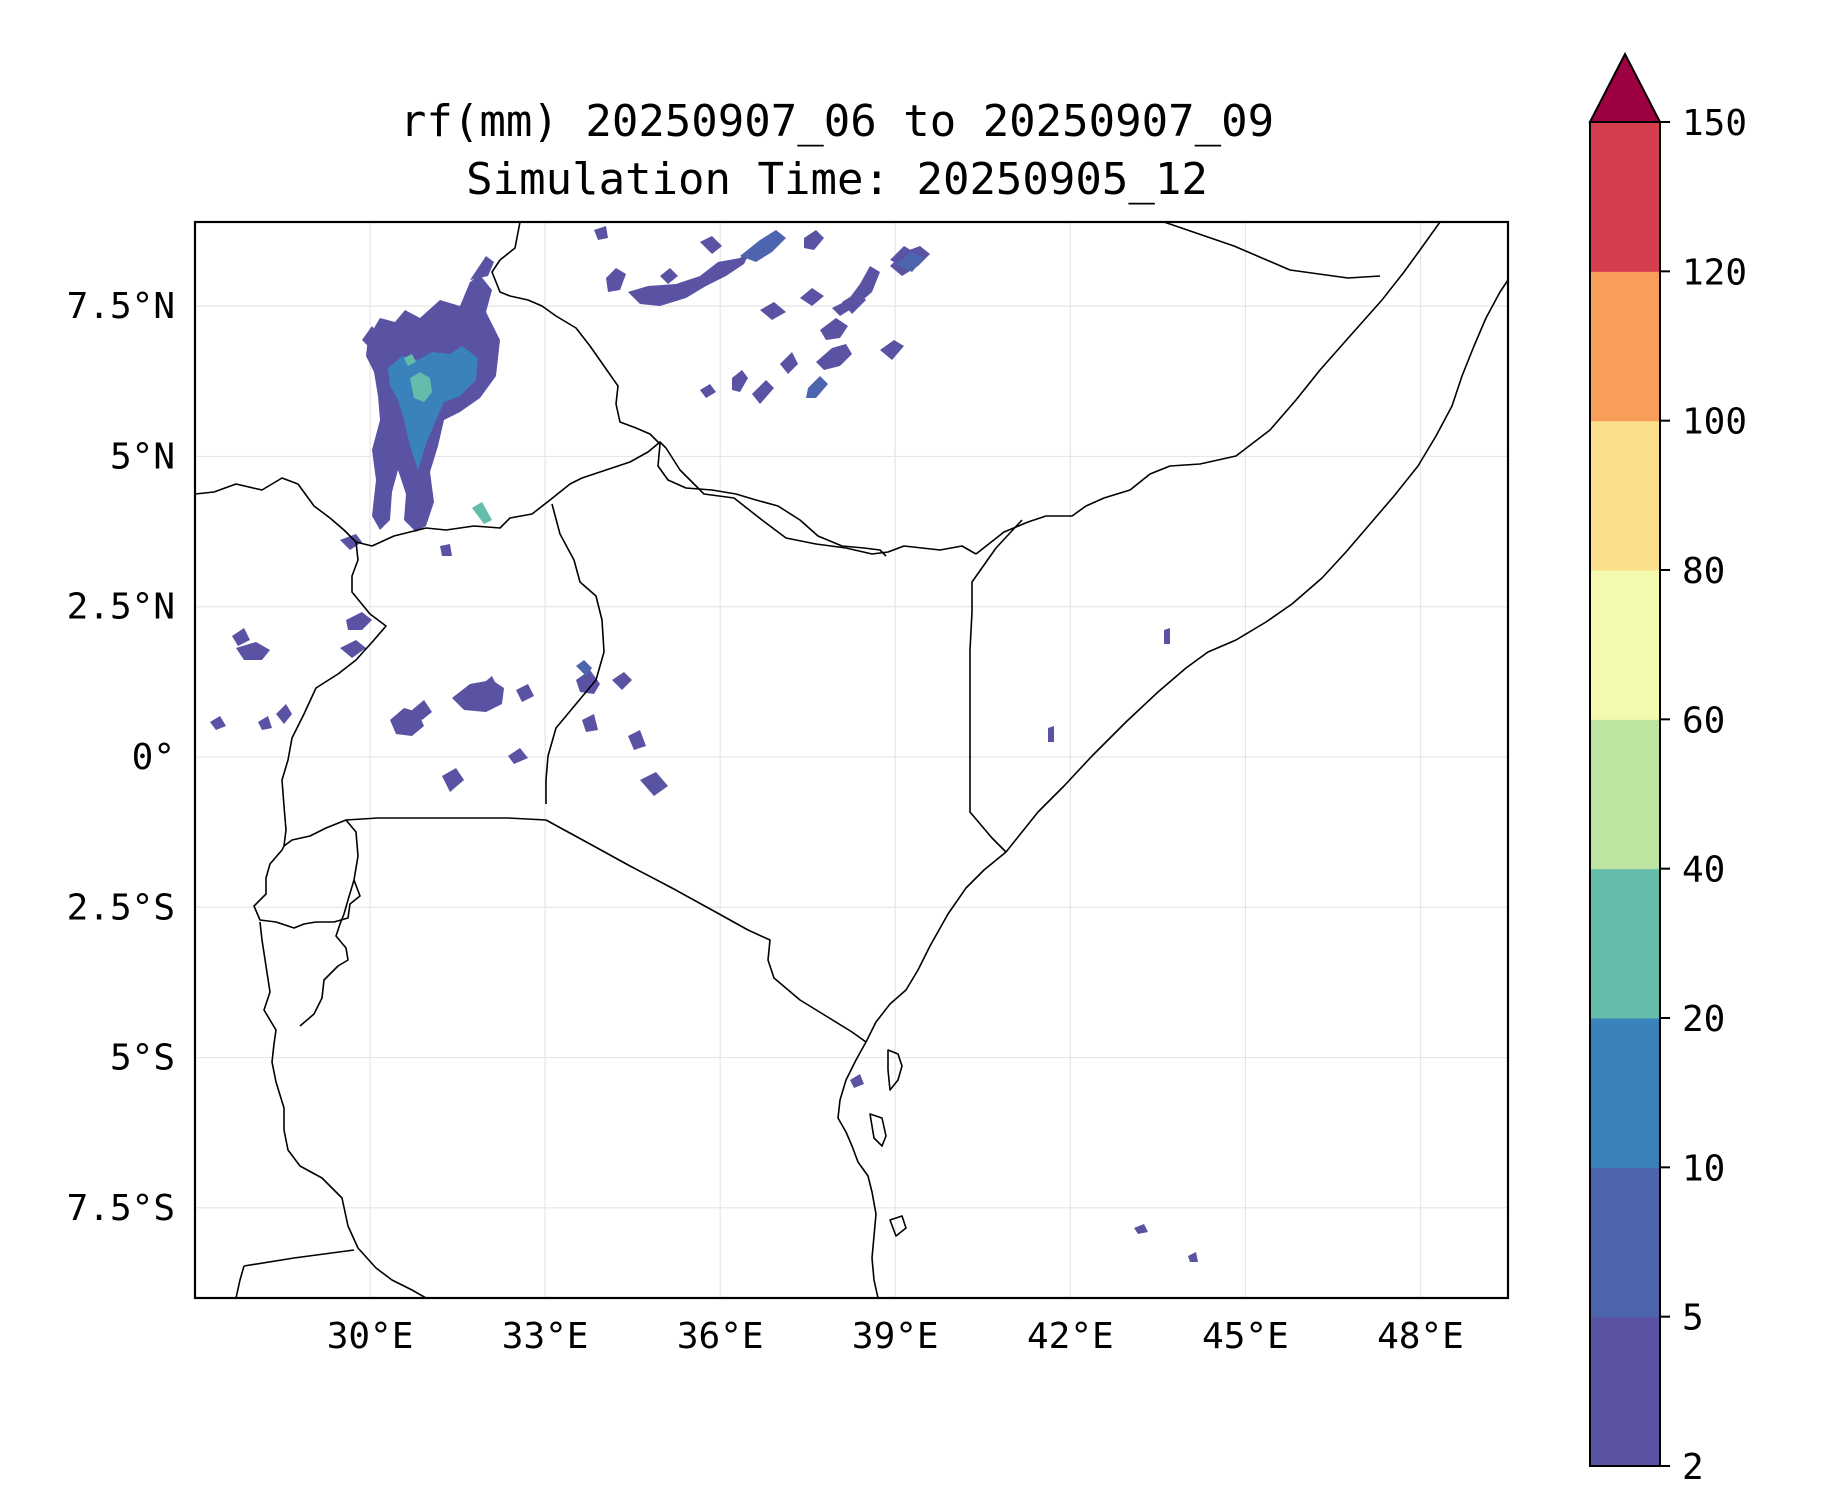 This screenshot has width=1833, height=1500. What do you see at coordinates (1703, 1168) in the screenshot?
I see `colorbar-tick-label: 10` at bounding box center [1703, 1168].